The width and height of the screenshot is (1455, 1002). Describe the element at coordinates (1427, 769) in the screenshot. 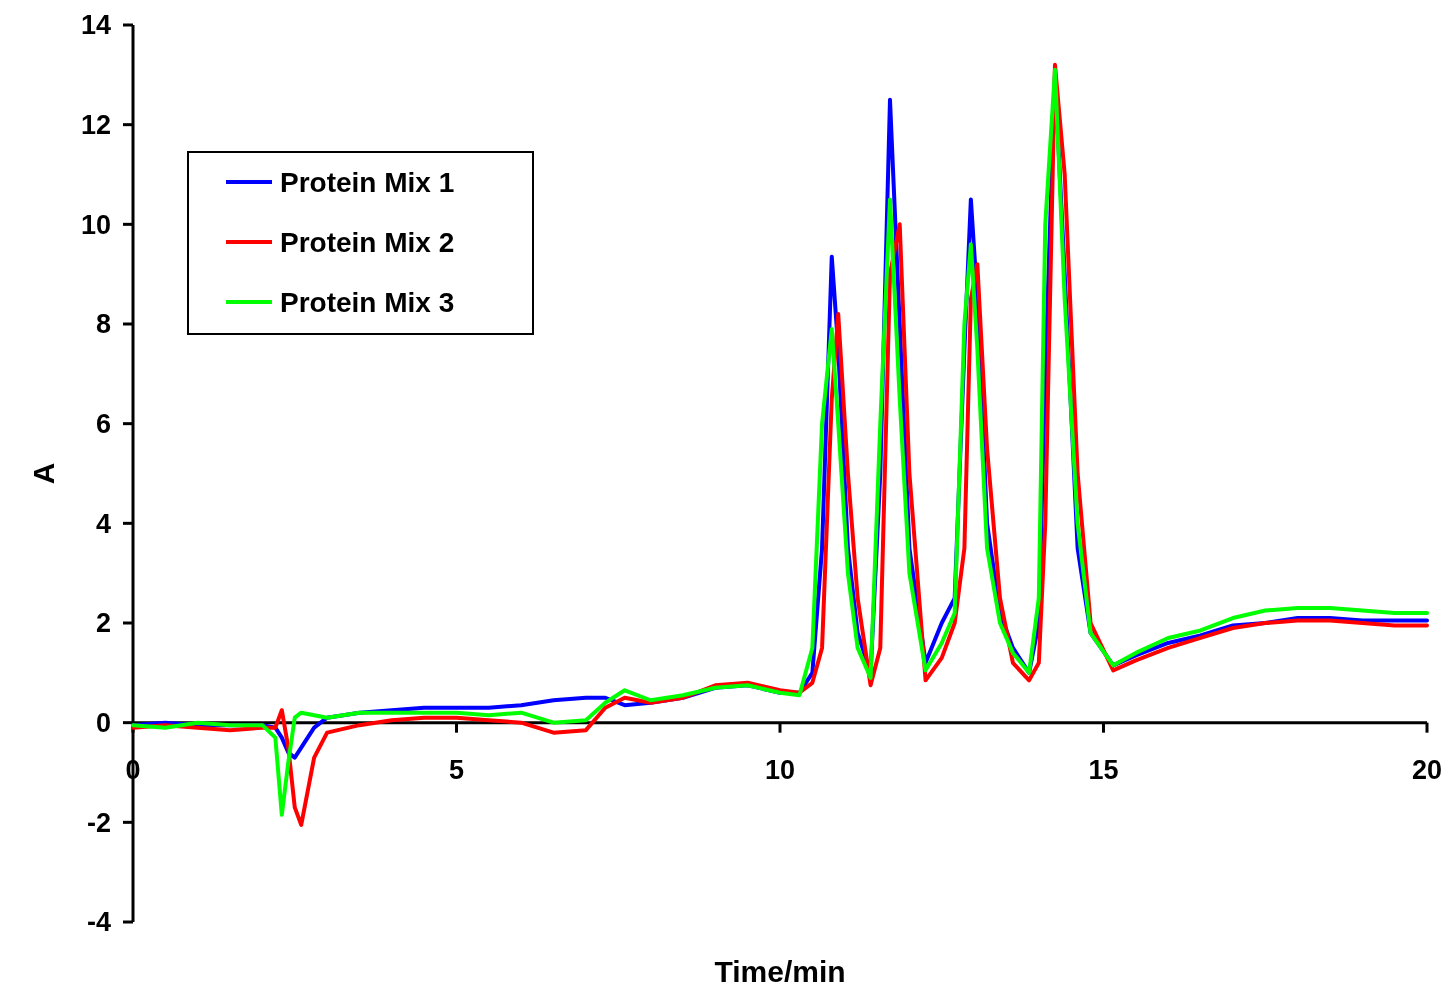

I see `x-tick-label: 20` at that location.